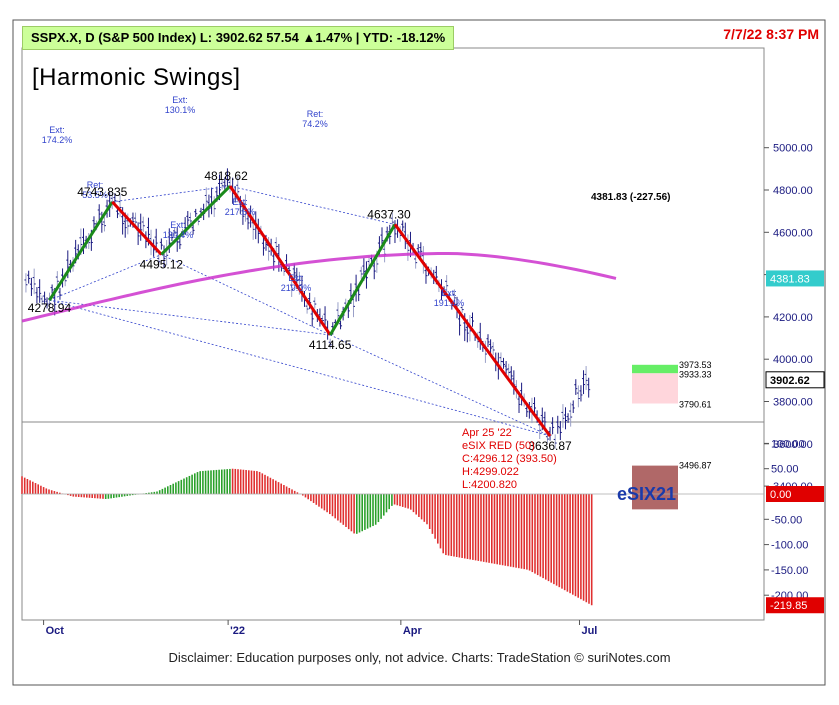  I want to click on last-price-tag-label: 3902.62, so click(790, 381).